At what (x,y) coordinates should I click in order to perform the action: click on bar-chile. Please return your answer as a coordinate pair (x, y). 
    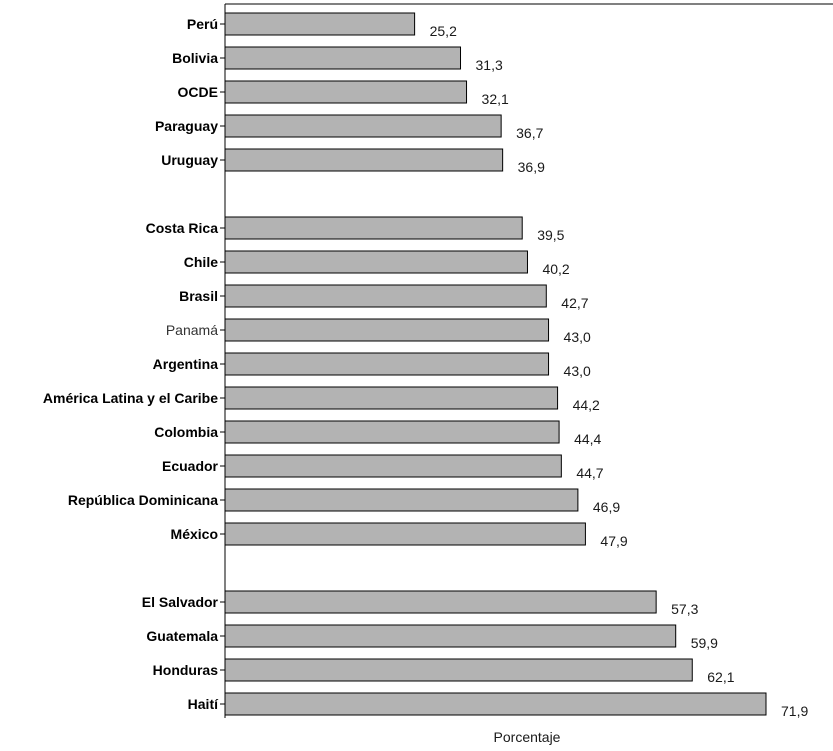
    Looking at the image, I should click on (376, 262).